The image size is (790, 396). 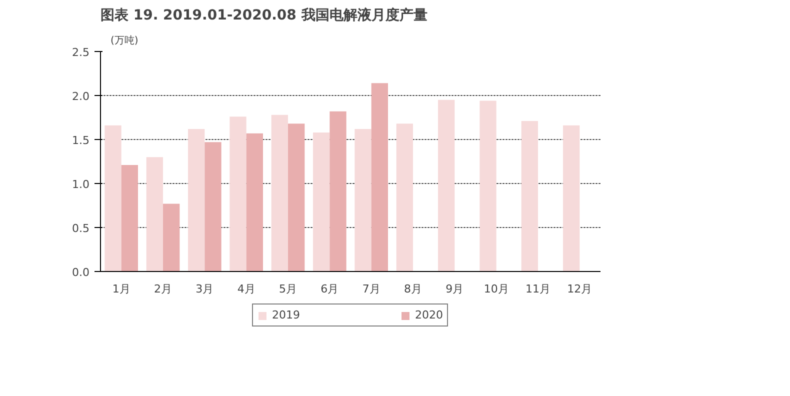 What do you see at coordinates (81, 228) in the screenshot?
I see `y-tick-label: 0.5` at bounding box center [81, 228].